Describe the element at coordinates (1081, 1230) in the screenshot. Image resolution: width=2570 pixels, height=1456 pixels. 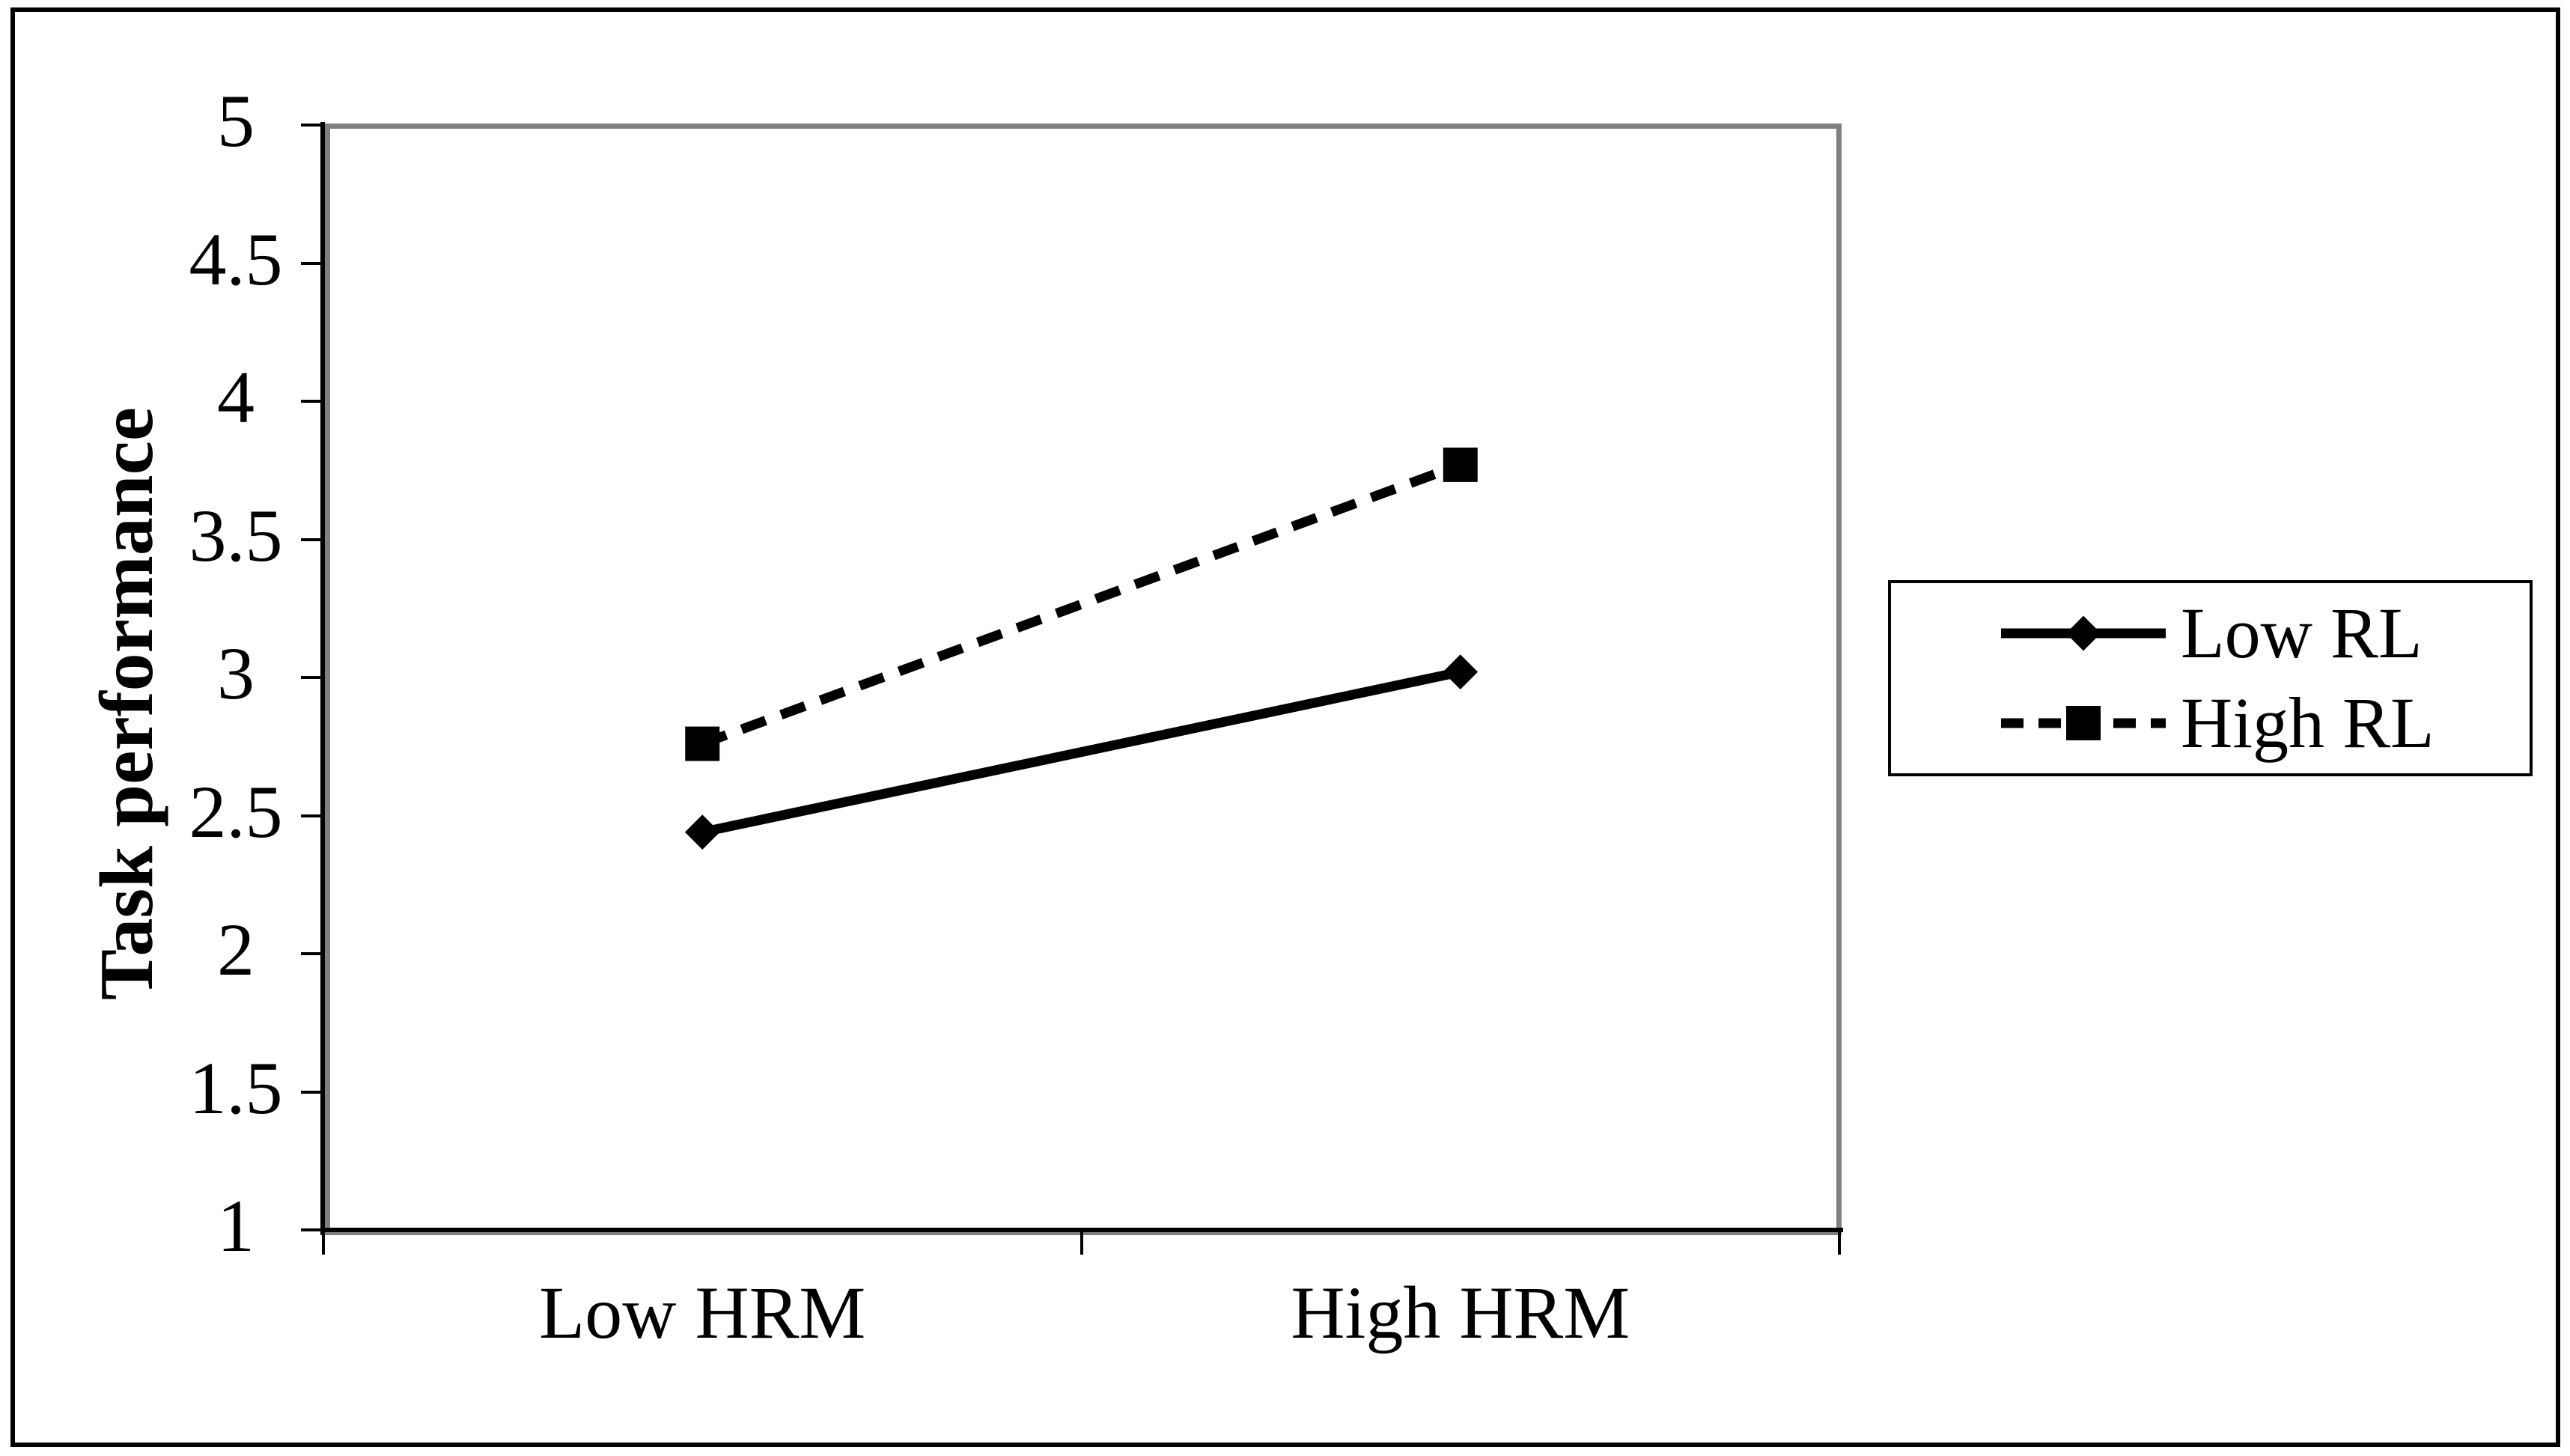
I see `x-axis-line` at that location.